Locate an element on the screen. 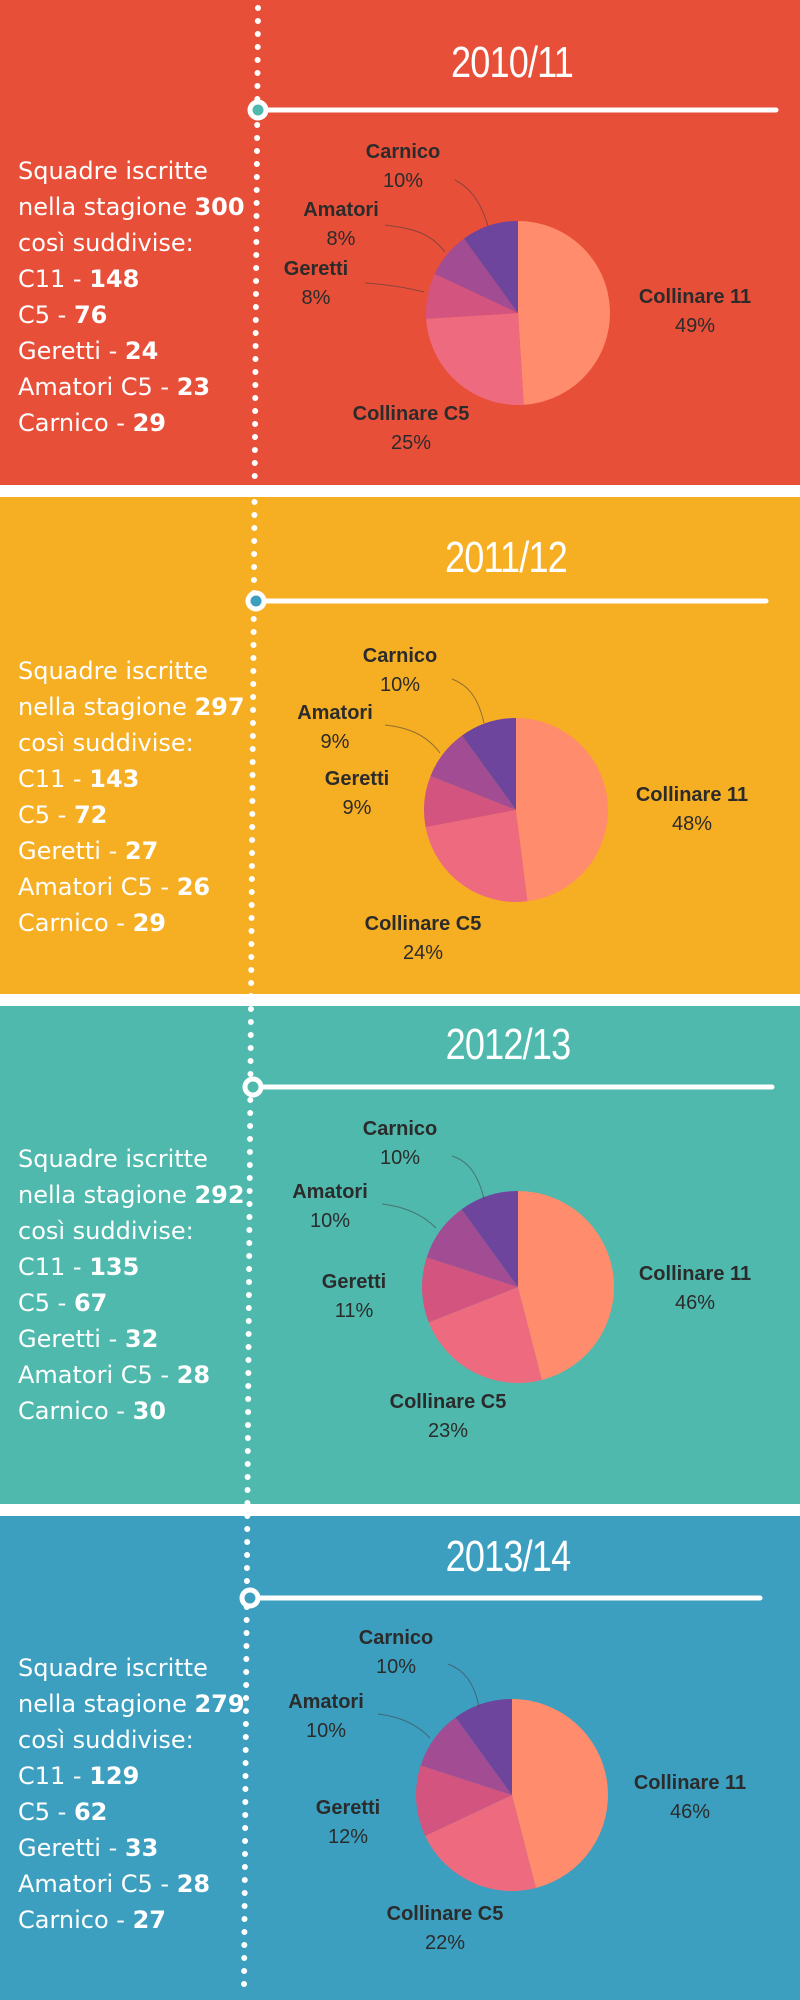 Image resolution: width=800 pixels, height=2000 pixels. c11-count: C11 - 129 is located at coordinates (79, 1776).